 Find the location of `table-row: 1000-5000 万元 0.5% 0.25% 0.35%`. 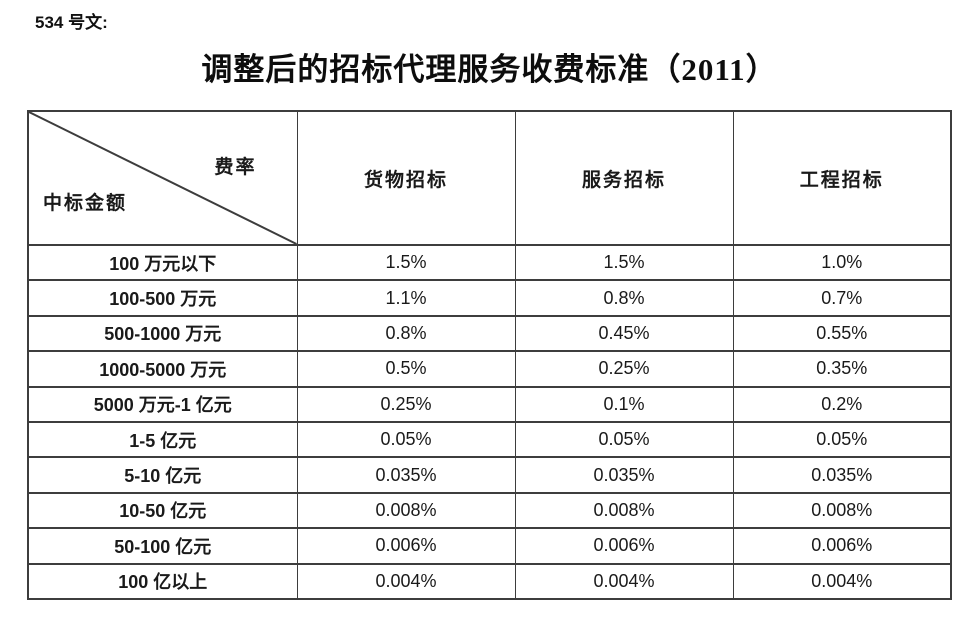

table-row: 1000-5000 万元 0.5% 0.25% 0.35% is located at coordinates (489, 369).